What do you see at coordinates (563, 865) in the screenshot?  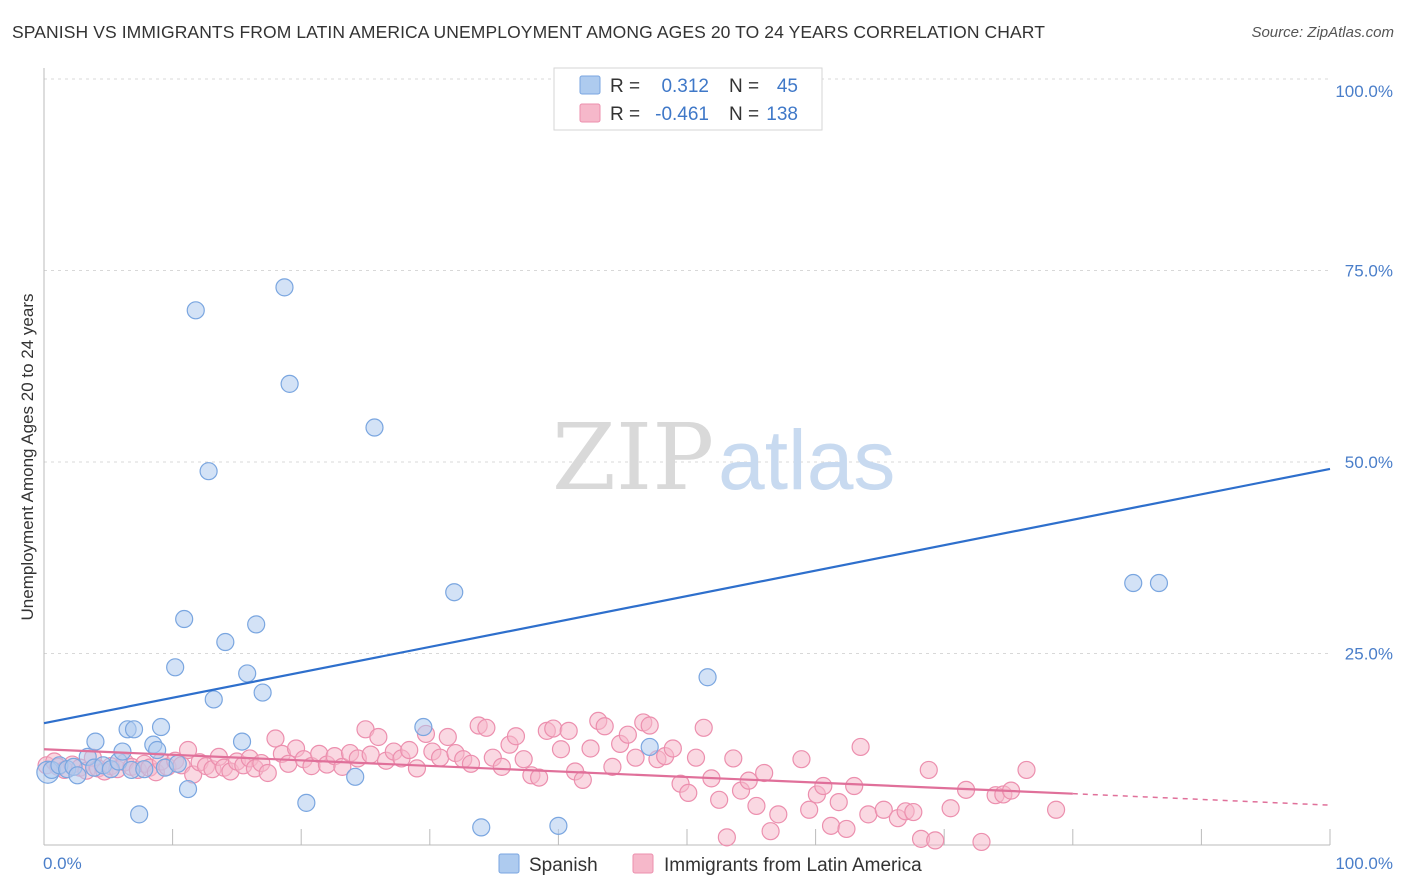 I see `bottom-legend-spanish-label: Spanish` at bounding box center [563, 865].